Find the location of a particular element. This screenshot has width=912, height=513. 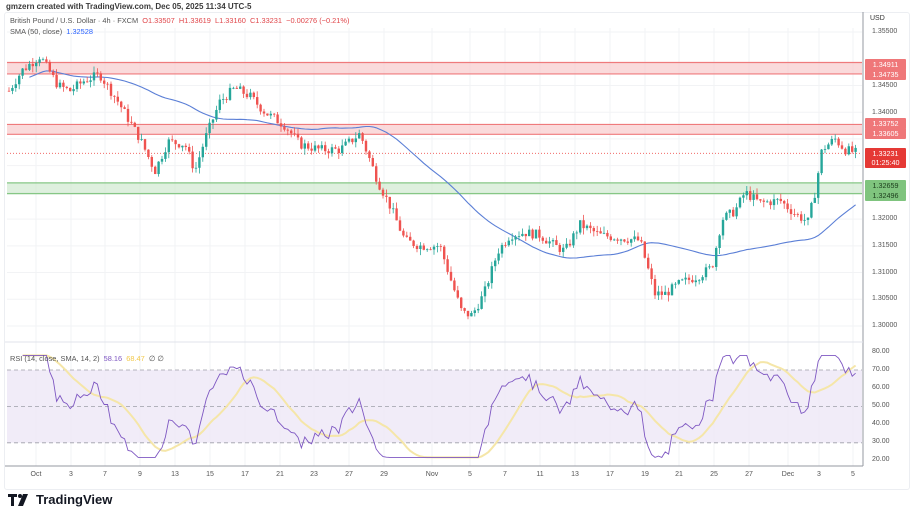

sma-label: SMA (50, close) is located at coordinates (36, 31).